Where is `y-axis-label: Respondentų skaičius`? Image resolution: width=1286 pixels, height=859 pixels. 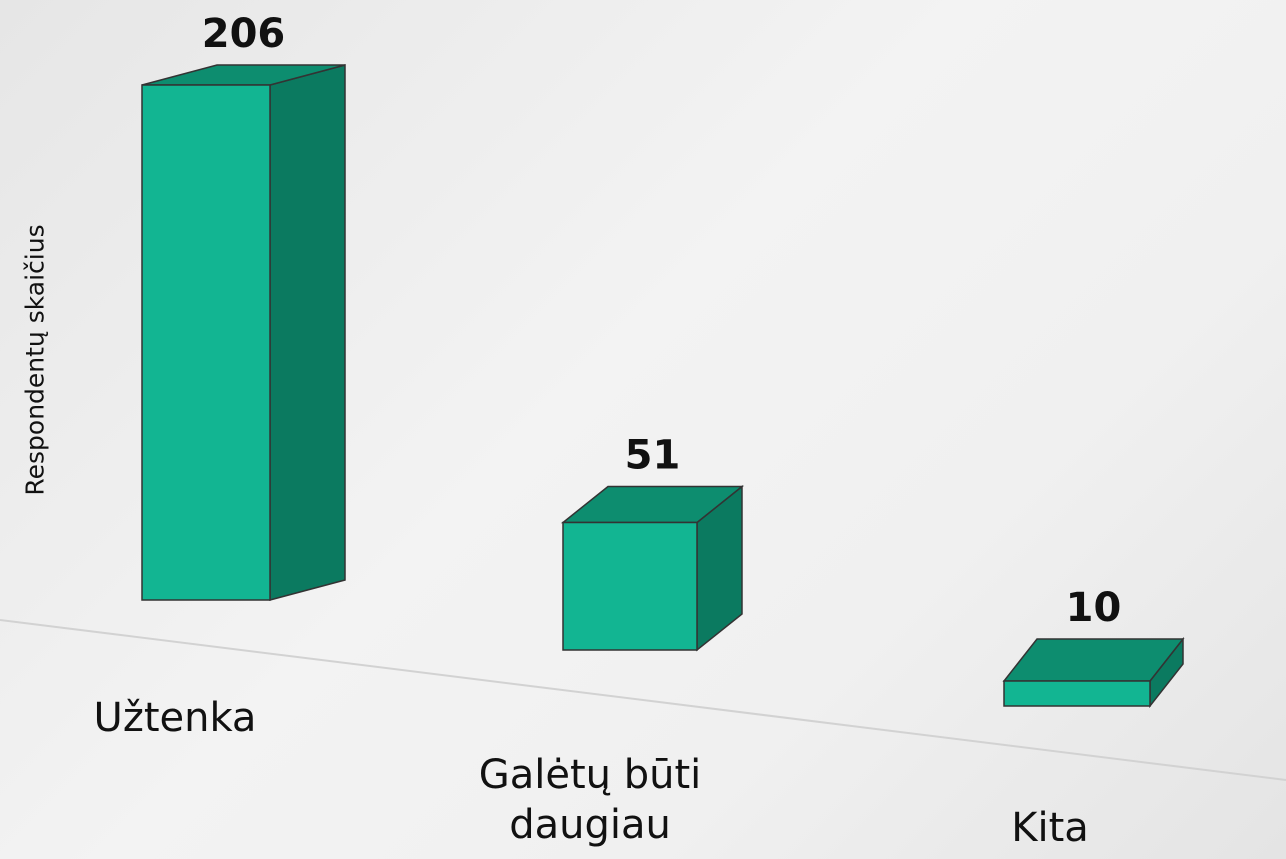
y-axis-label: Respondentų skaičius is located at coordinates (35, 360).